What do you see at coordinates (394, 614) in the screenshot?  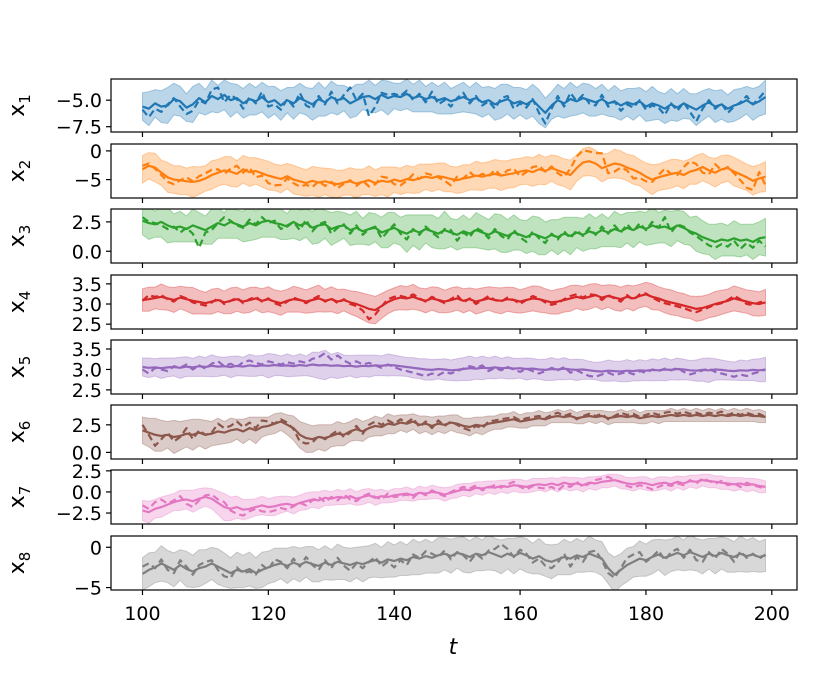 I see `x-tick-label-3: 140` at bounding box center [394, 614].